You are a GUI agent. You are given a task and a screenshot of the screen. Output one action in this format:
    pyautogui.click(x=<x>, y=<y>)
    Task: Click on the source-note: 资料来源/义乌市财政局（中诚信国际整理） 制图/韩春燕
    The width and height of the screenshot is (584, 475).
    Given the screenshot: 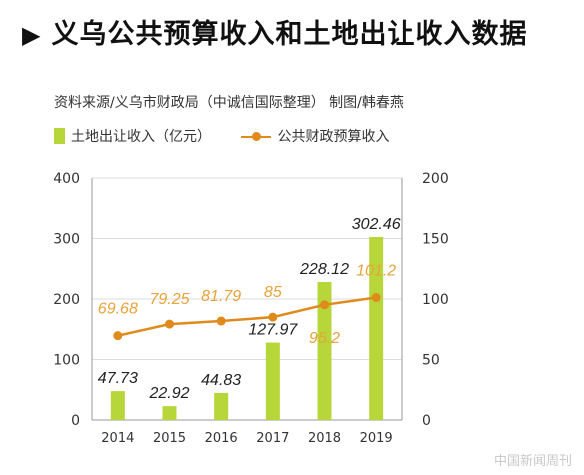 What is the action you would take?
    pyautogui.click(x=229, y=103)
    